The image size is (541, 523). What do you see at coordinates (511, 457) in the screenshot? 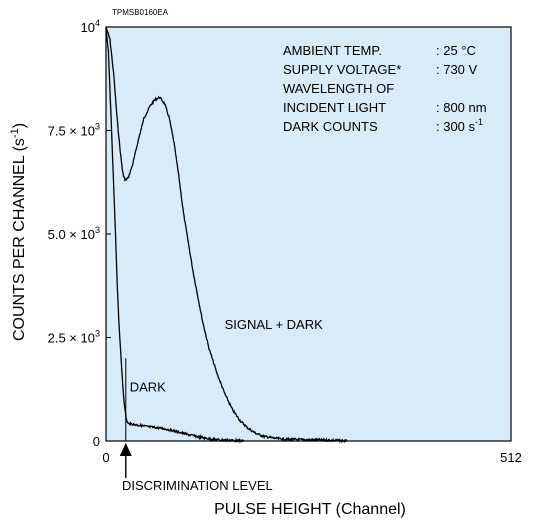
I see `x-tick-label: 512` at bounding box center [511, 457].